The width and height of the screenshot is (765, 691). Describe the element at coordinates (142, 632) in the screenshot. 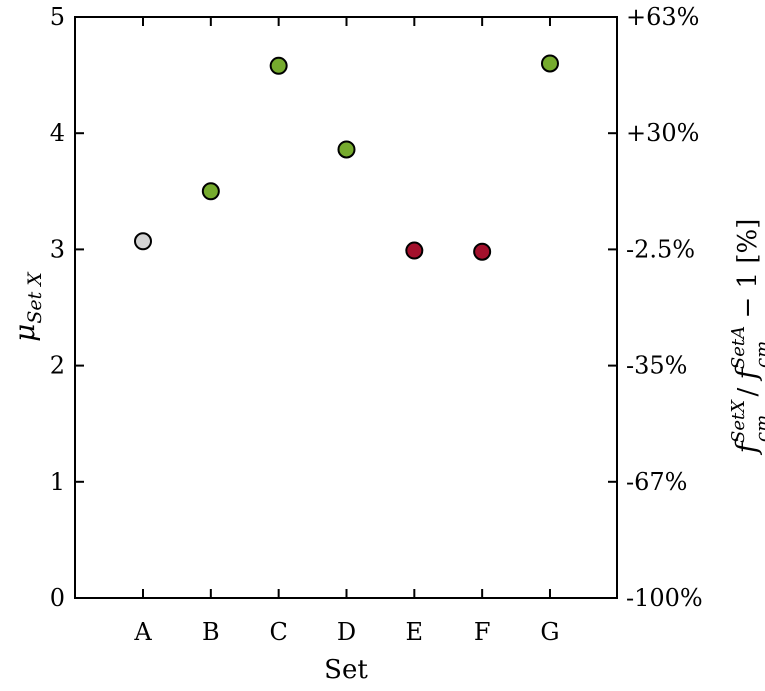

I see `x-tick-label: A` at that location.